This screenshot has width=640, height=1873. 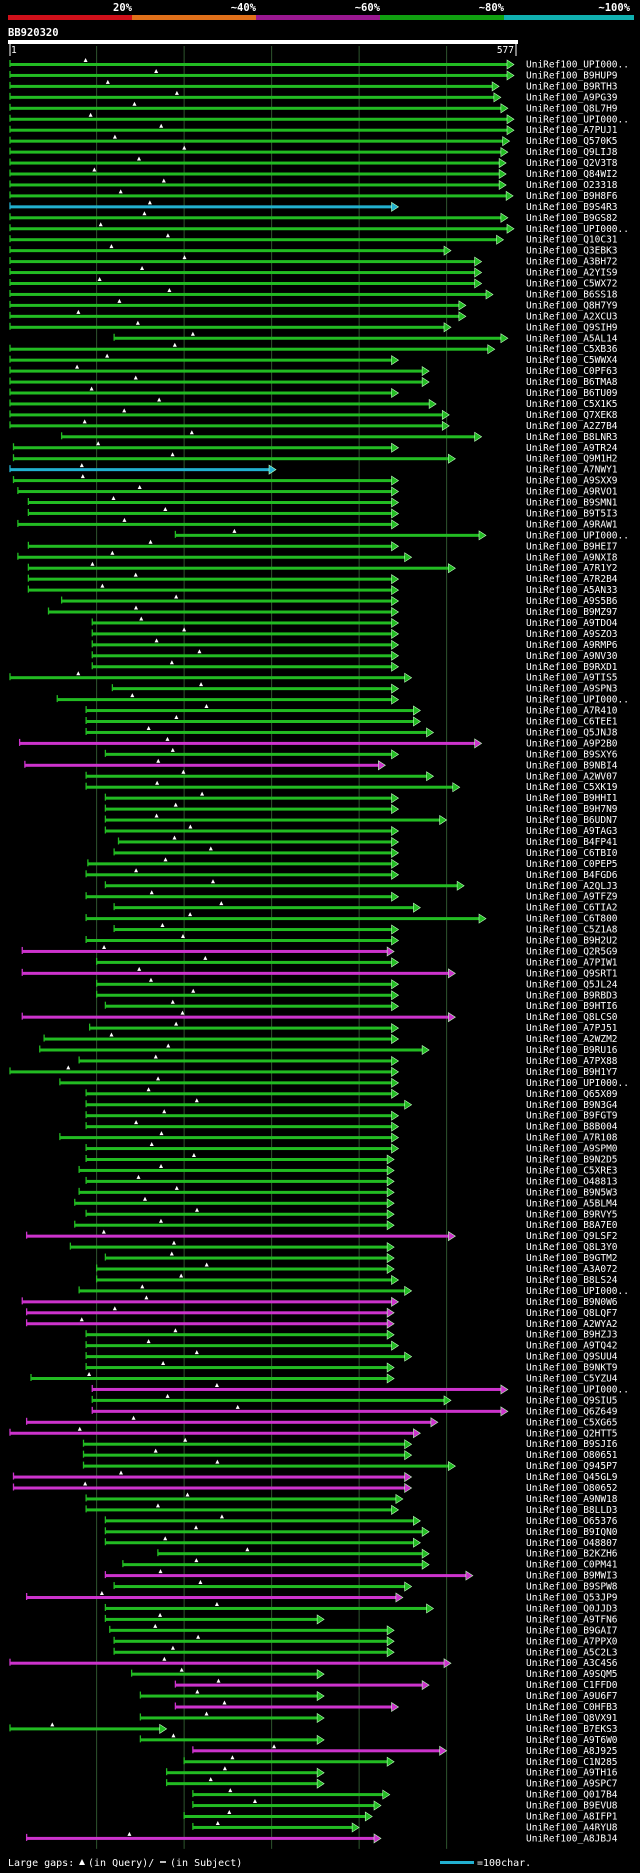 I want to click on hit-row: UniRef100_C5YZU4, so click(x=324, y=1378).